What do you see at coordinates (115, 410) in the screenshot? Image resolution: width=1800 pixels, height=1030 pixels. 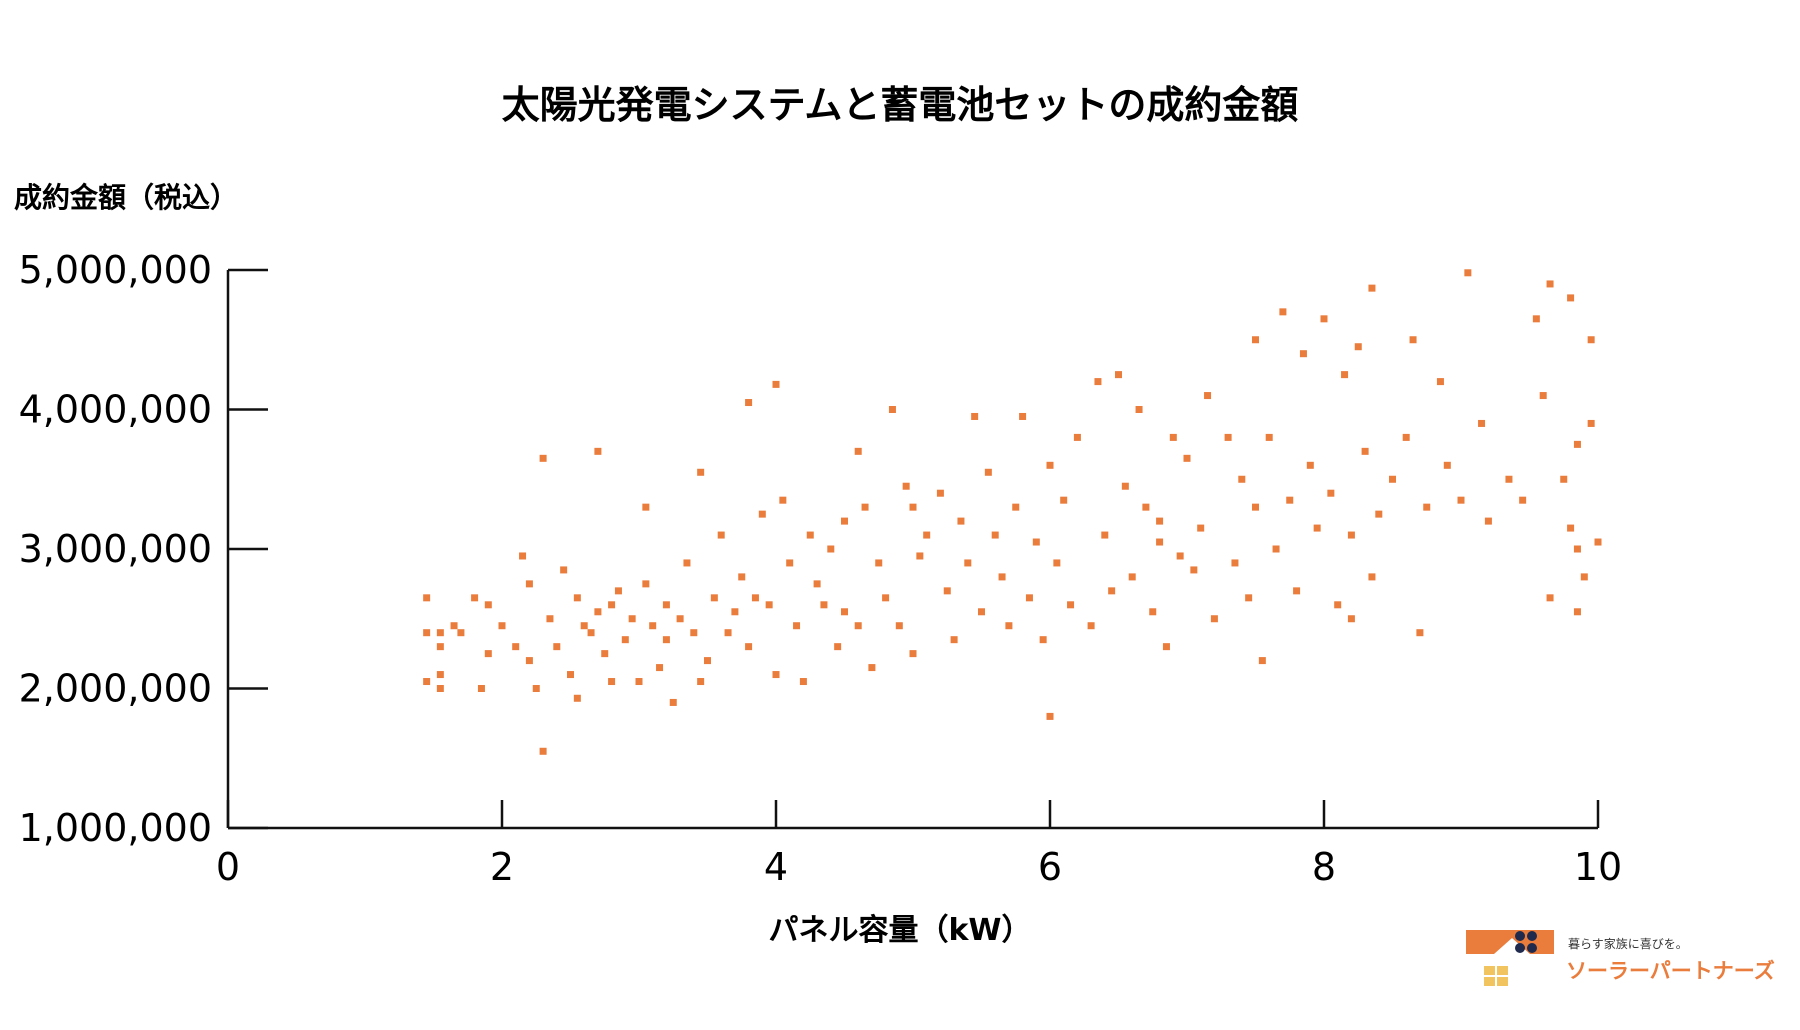 I see `y-tick-label: 4,000,000` at bounding box center [115, 410].